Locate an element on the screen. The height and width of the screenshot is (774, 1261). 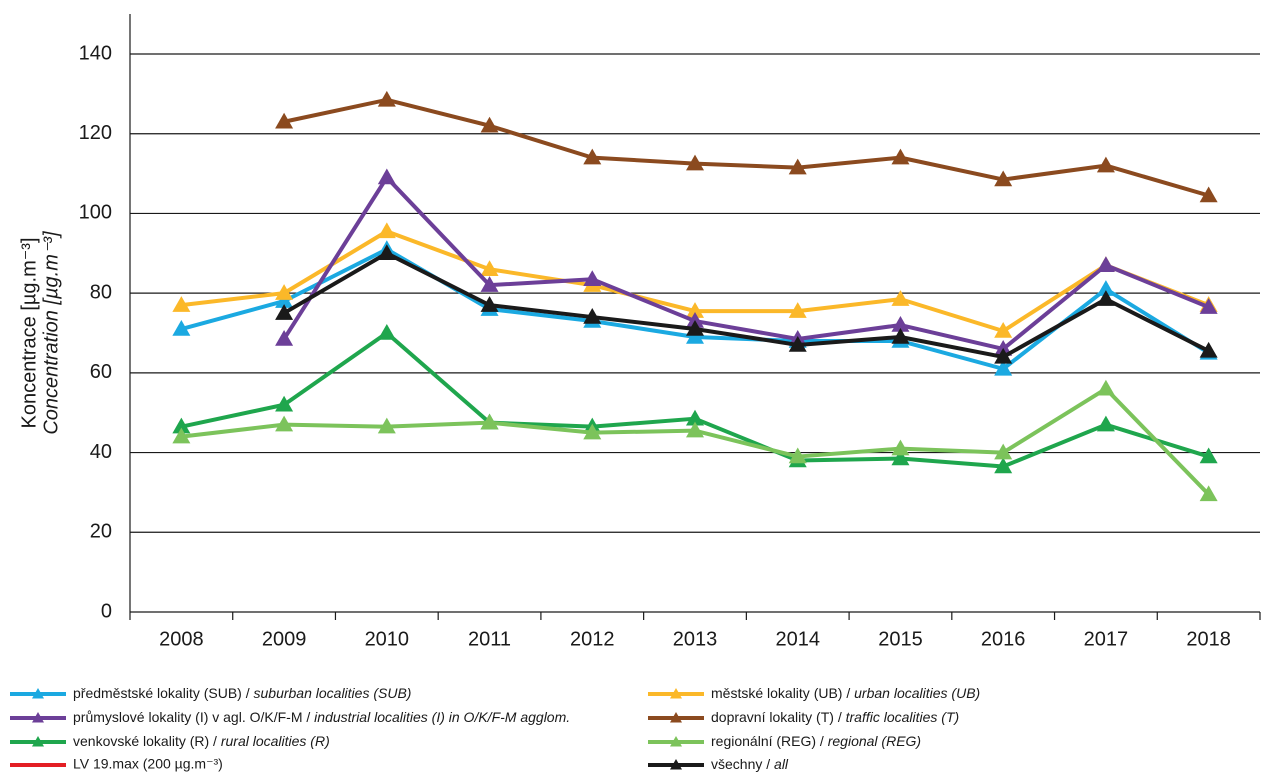
legend-label: všechny / all is located at coordinates (750, 764).